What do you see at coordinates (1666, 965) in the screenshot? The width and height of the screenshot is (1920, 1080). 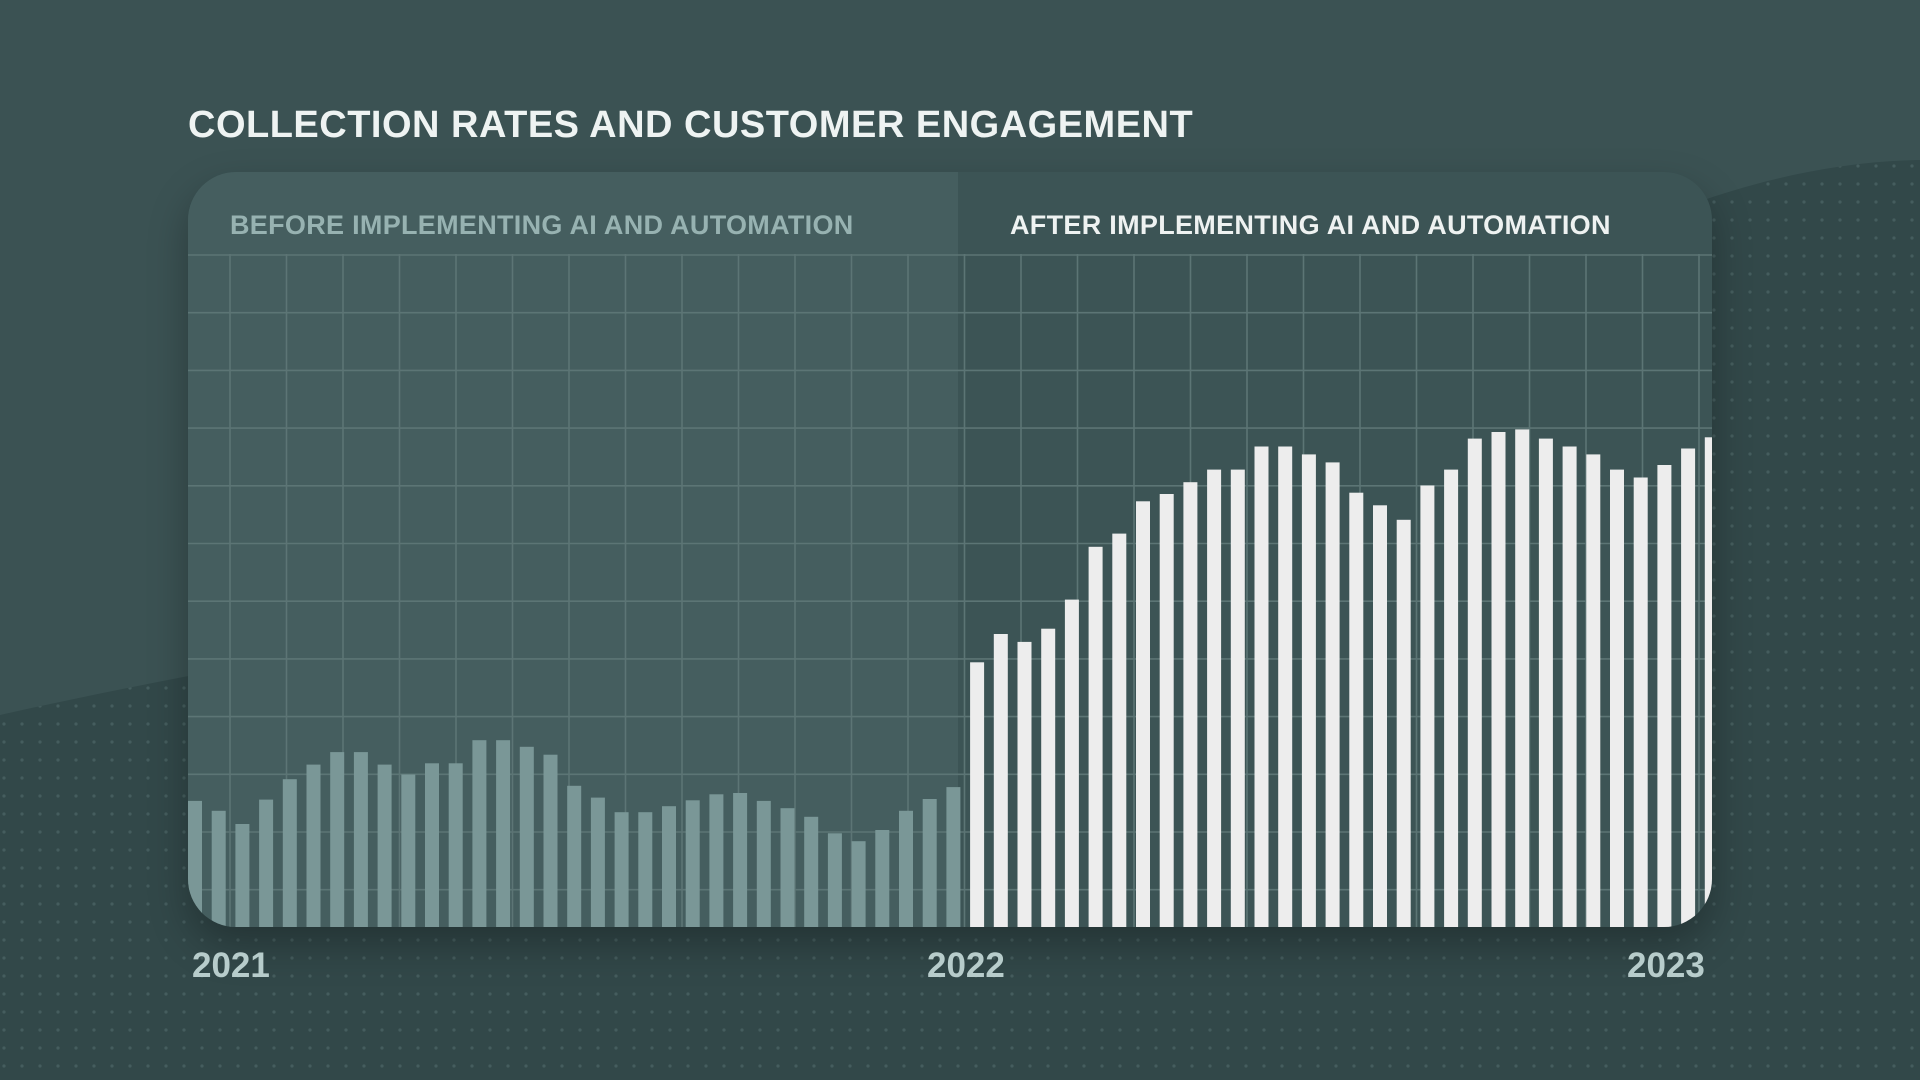 I see `x-tick-label-2023: 2023` at bounding box center [1666, 965].